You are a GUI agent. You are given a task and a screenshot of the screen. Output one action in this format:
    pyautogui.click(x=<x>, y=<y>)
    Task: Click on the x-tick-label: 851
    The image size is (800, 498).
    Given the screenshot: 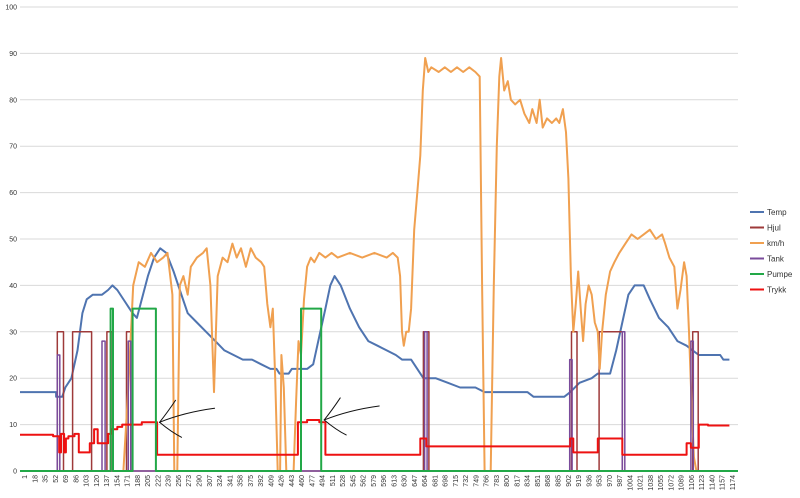 What is the action you would take?
    pyautogui.click(x=538, y=481)
    